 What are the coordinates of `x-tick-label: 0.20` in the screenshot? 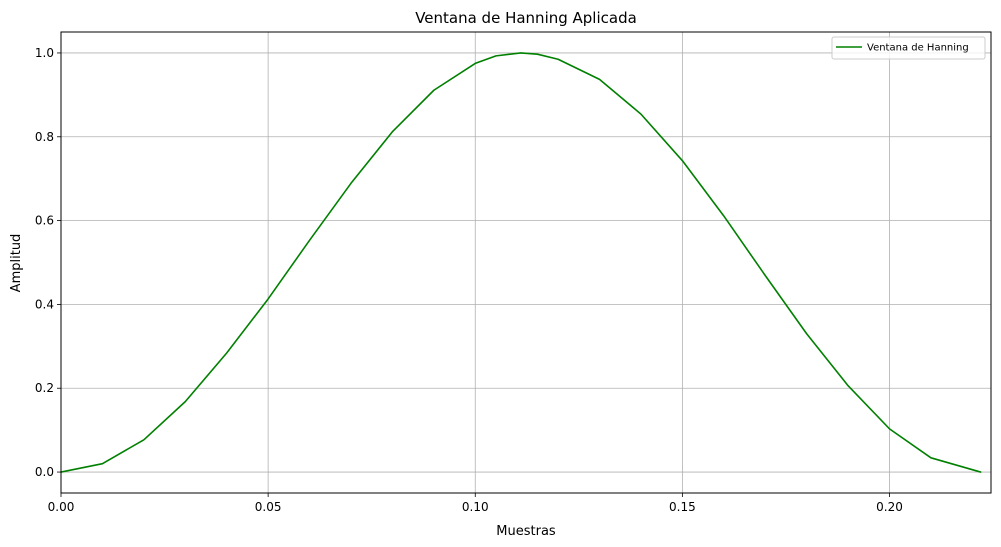 It's located at (889, 507).